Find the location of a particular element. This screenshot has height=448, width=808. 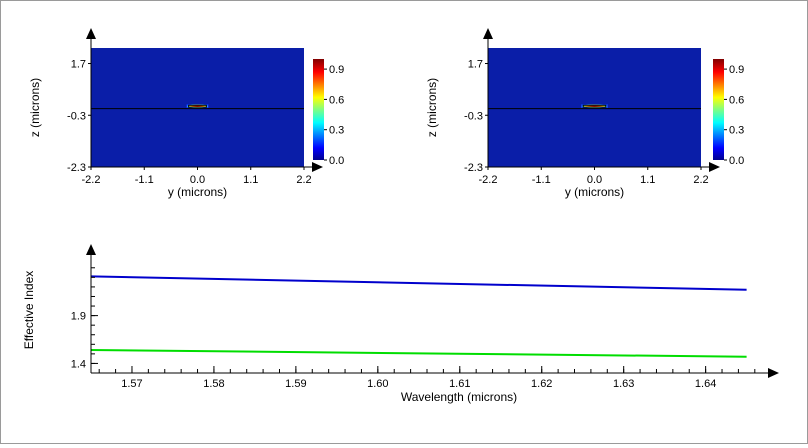

neff-x-tick-label: 1.64 is located at coordinates (705, 384).